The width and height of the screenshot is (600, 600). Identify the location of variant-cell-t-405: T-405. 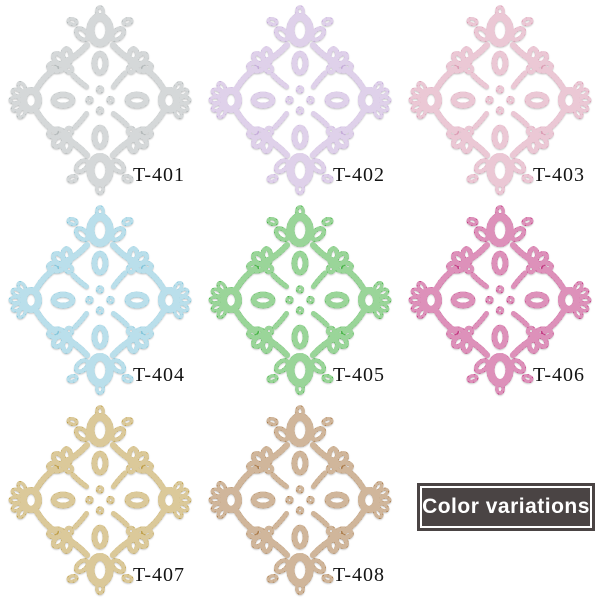
(300, 300).